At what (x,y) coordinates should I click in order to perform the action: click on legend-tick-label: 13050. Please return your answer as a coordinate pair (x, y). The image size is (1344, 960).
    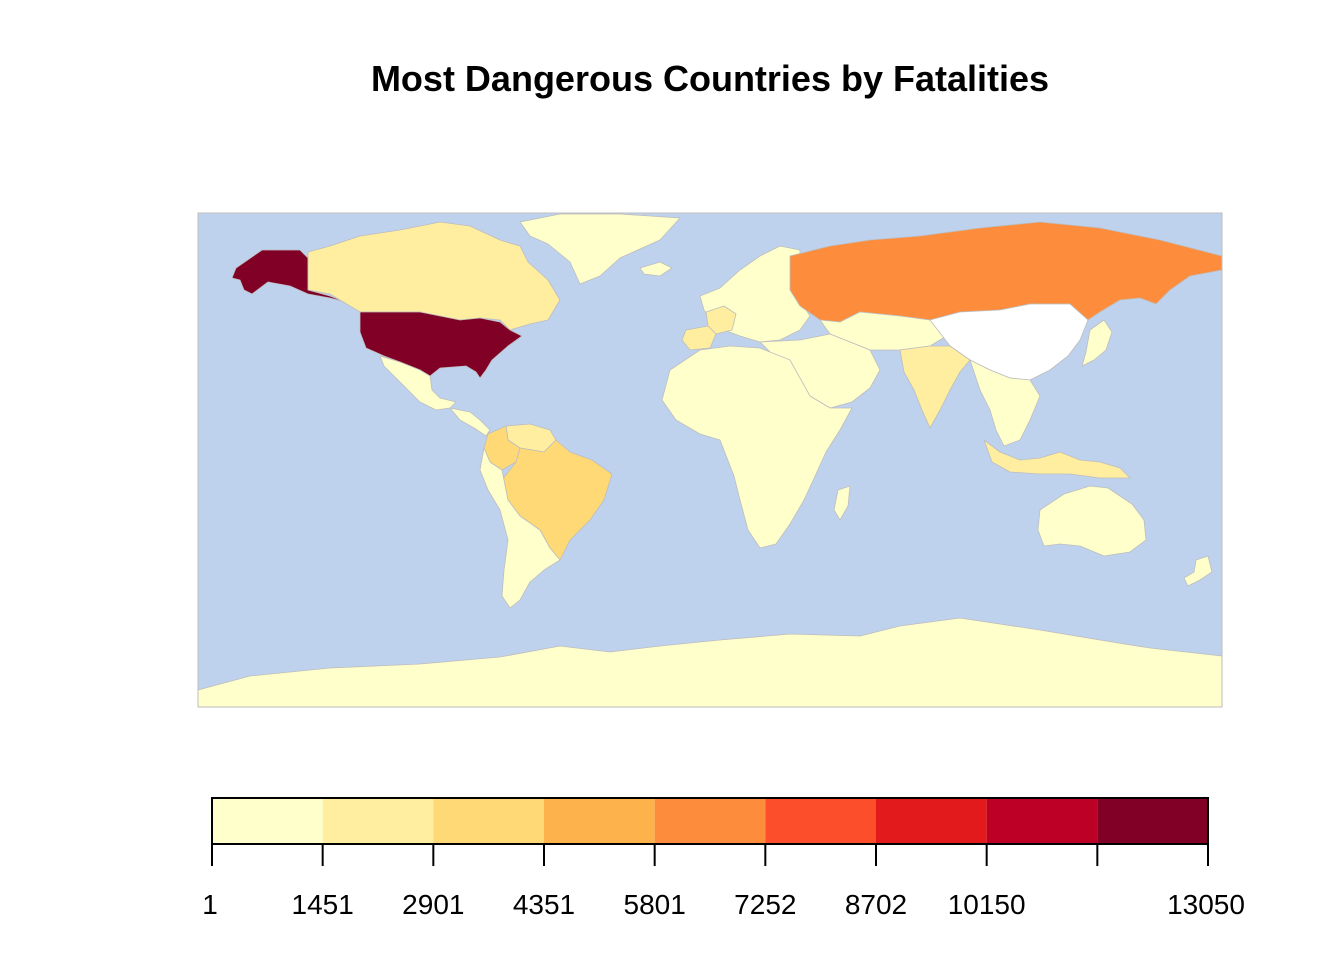
    Looking at the image, I should click on (1206, 904).